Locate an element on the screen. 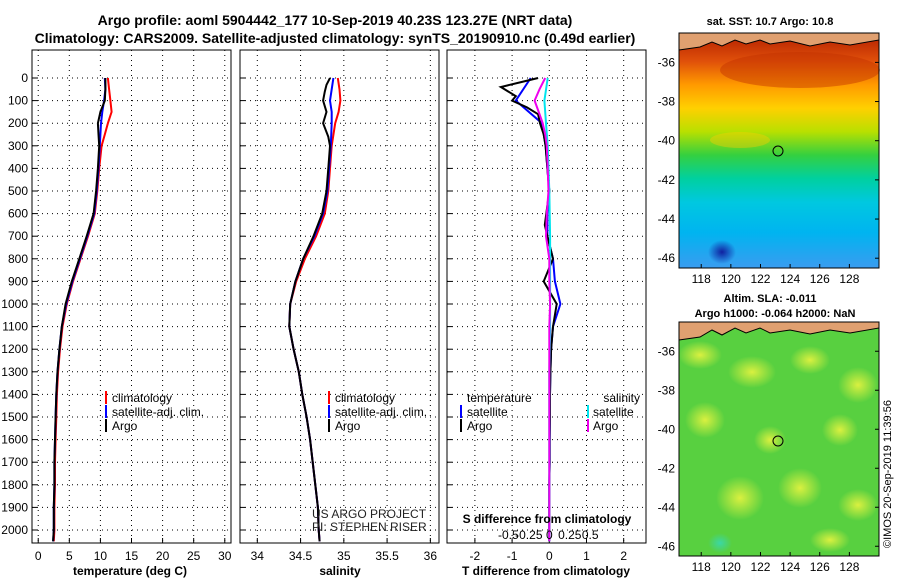 The image size is (900, 580). depth-tick-label: 900 is located at coordinates (18, 281).